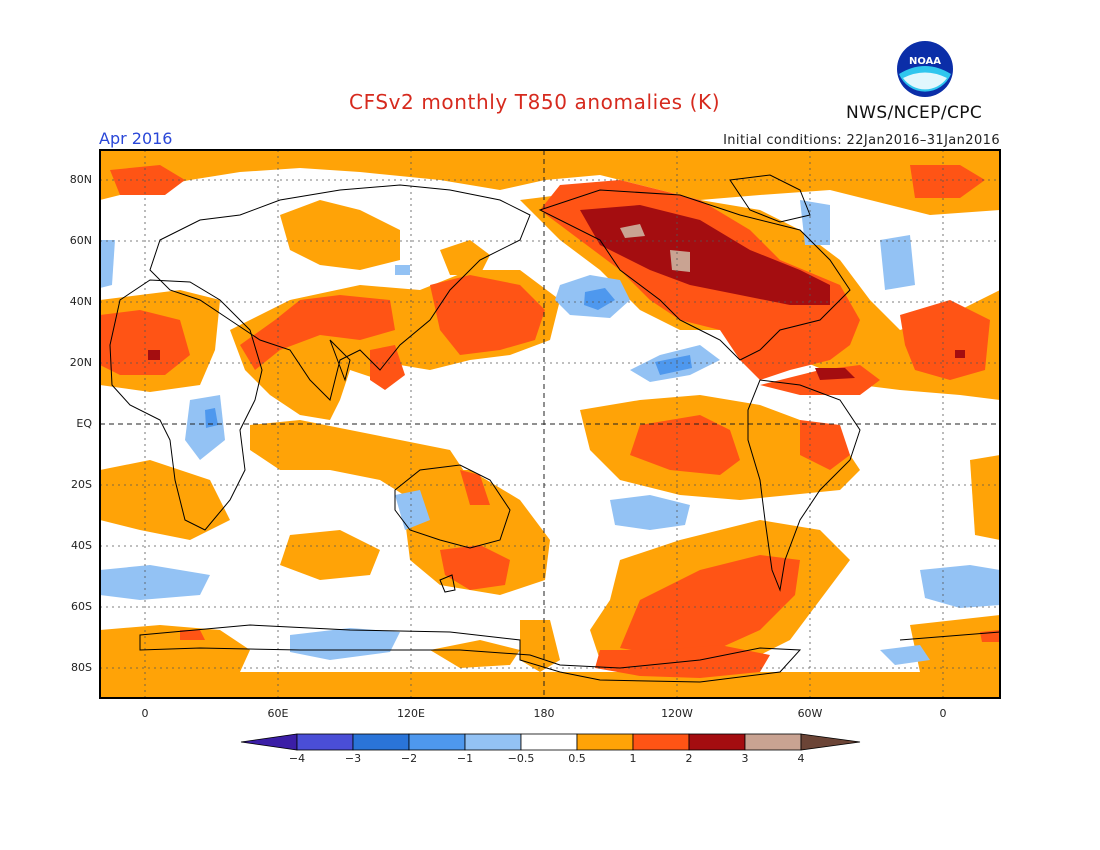  What do you see at coordinates (411, 713) in the screenshot?
I see `lon-label: 120E` at bounding box center [411, 713].